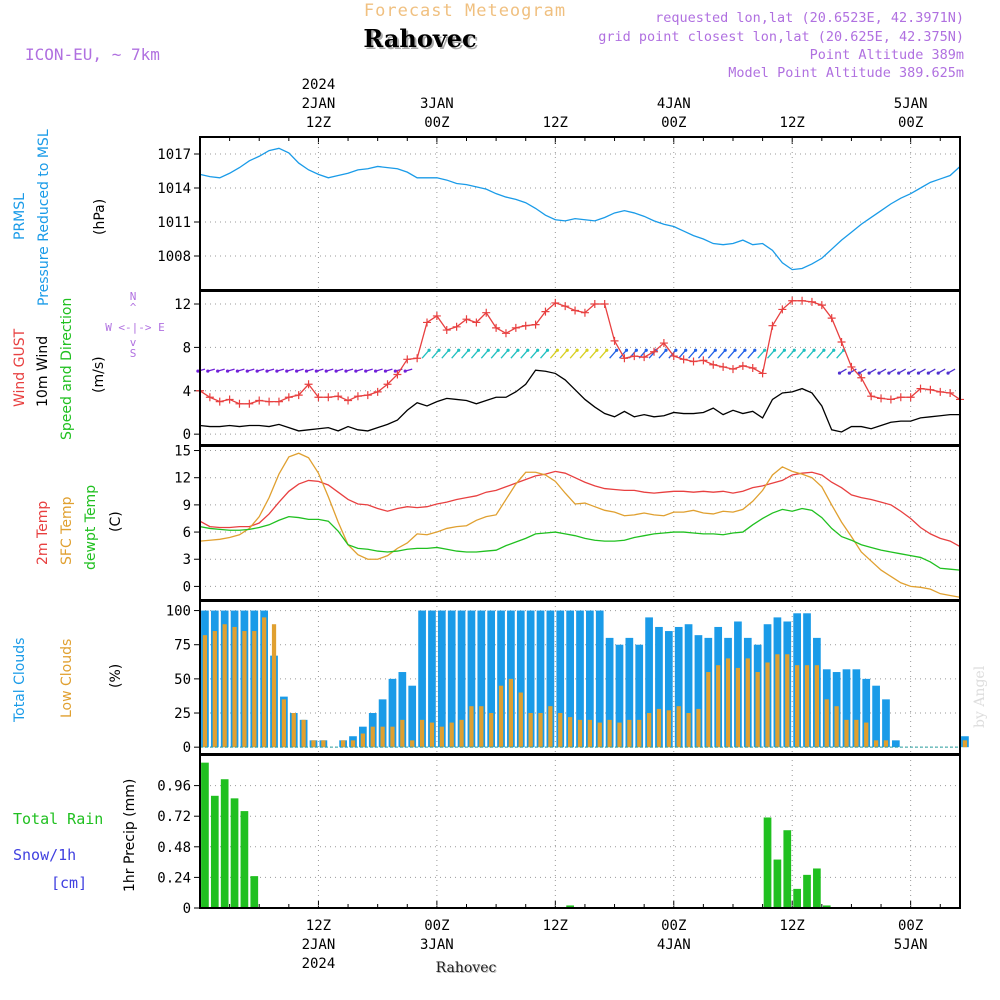 This screenshot has height=1000, width=1000. I want to click on precip-ytick-label: 0.96, so click(174, 787).